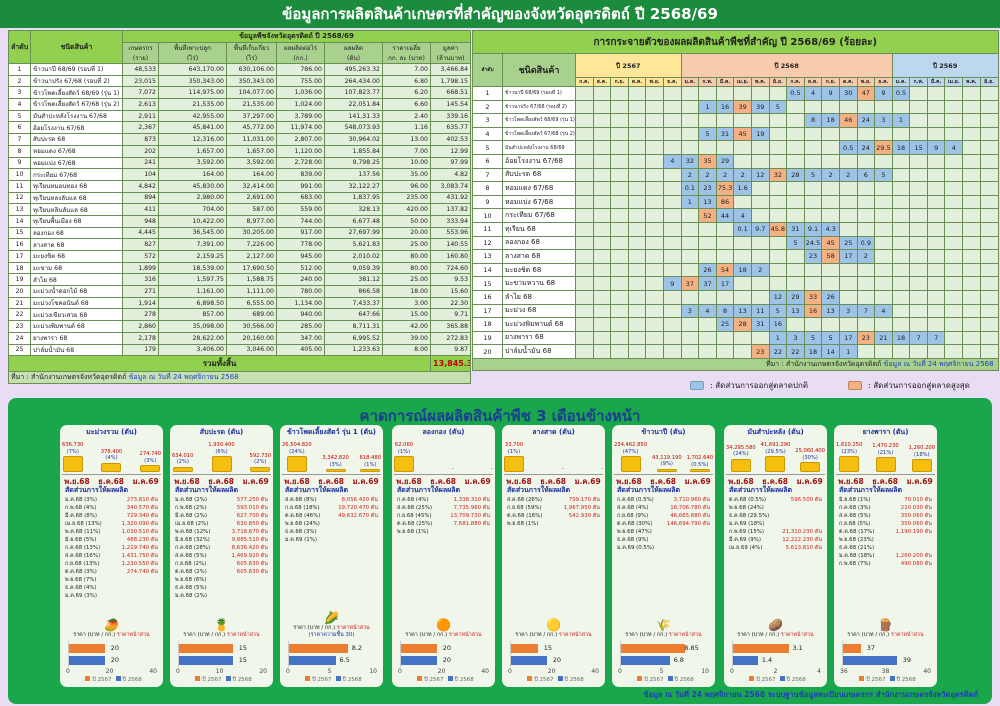 The height and width of the screenshot is (706, 1000). I want to click on cell-value: 272.83, so click(450, 338).